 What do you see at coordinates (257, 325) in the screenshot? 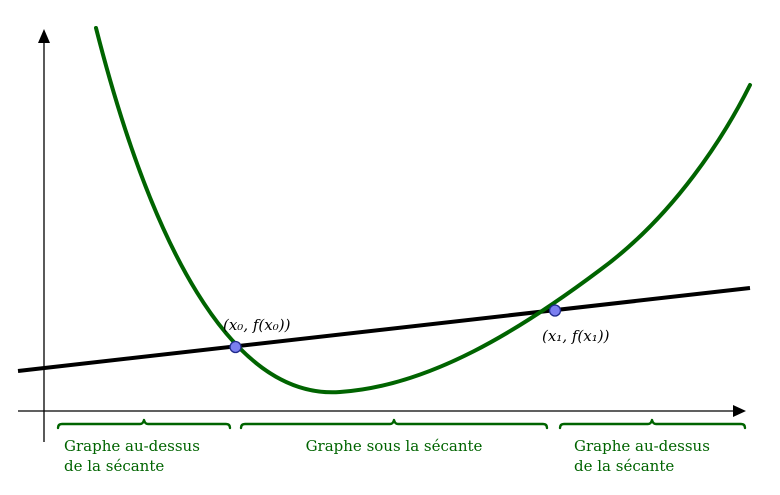
I see `point-label-x0: (x₀, f(x₀))` at bounding box center [257, 325].